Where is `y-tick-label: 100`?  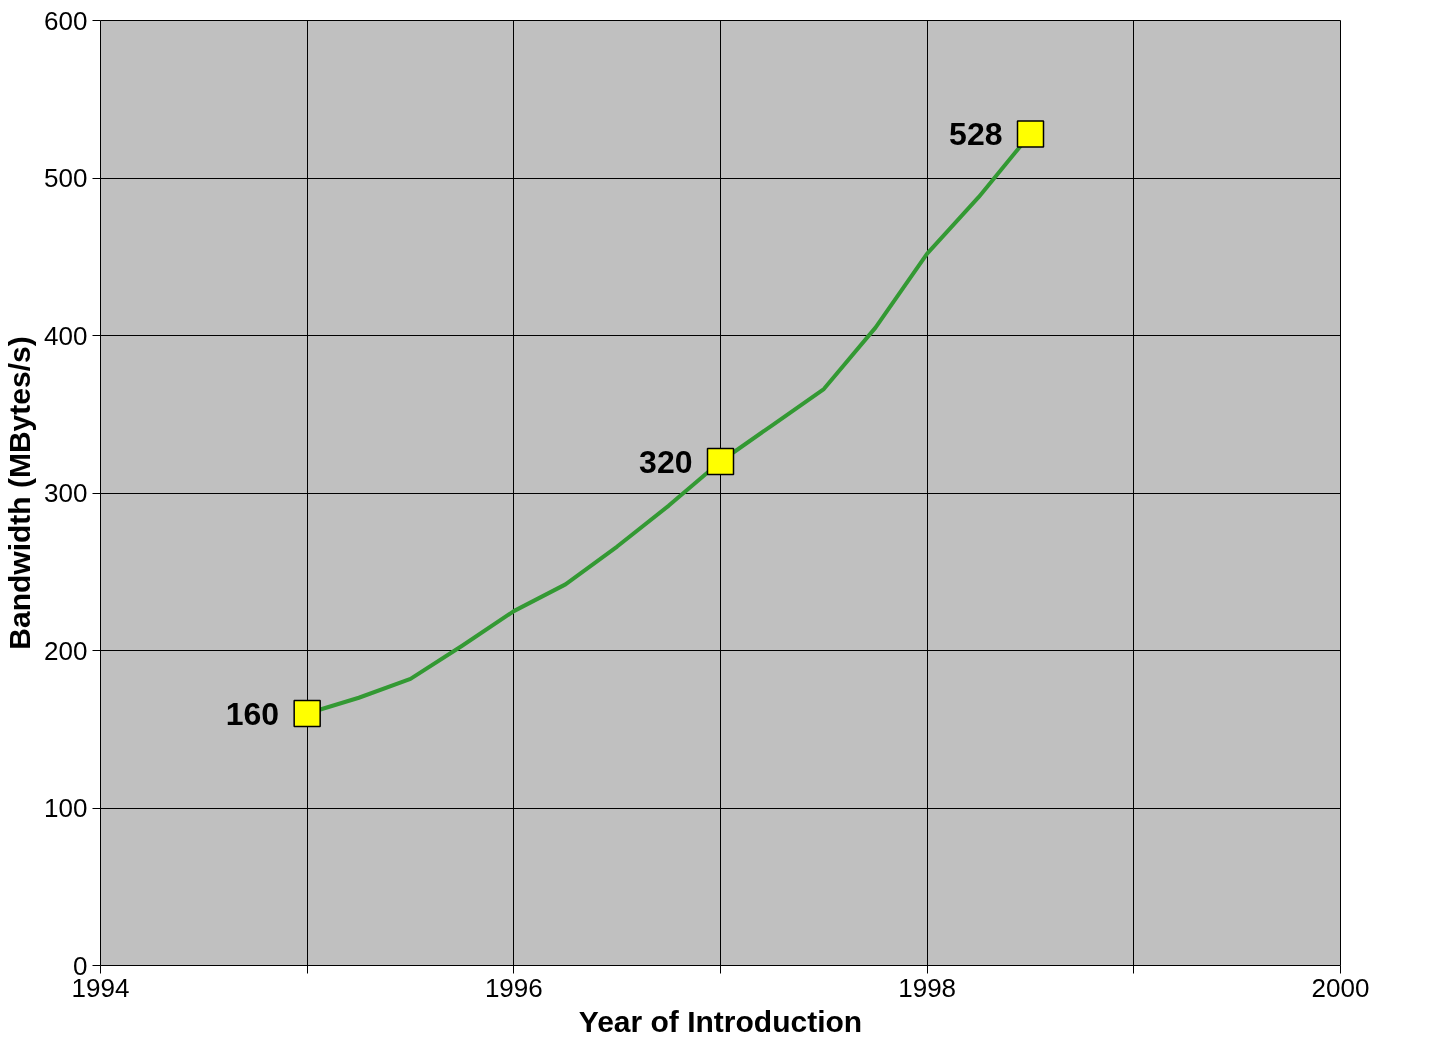 y-tick-label: 100 is located at coordinates (66, 808).